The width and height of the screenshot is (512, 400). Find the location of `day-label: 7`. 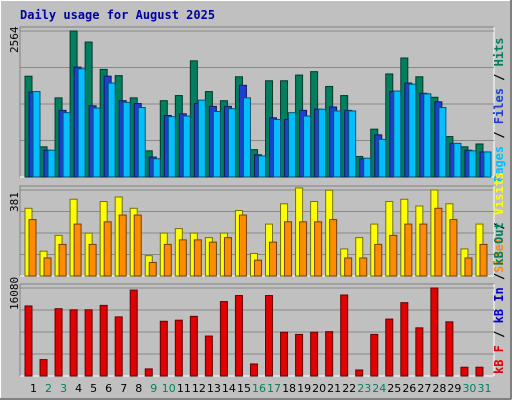

day-label: 7 is located at coordinates (123, 388).